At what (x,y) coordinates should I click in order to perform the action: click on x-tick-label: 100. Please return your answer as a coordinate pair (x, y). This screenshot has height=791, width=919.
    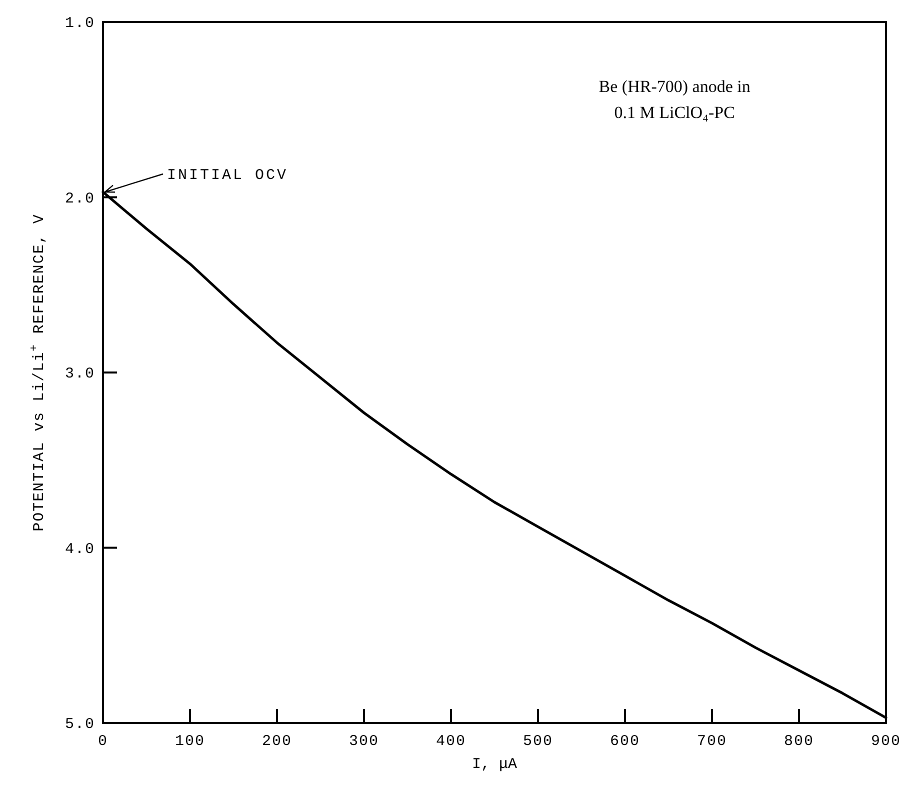
    Looking at the image, I should click on (190, 741).